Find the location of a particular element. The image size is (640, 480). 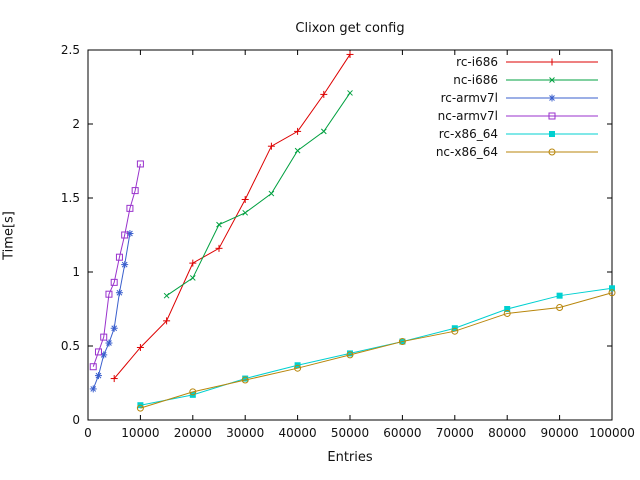

x-tick-label: 30000 is located at coordinates (245, 433).